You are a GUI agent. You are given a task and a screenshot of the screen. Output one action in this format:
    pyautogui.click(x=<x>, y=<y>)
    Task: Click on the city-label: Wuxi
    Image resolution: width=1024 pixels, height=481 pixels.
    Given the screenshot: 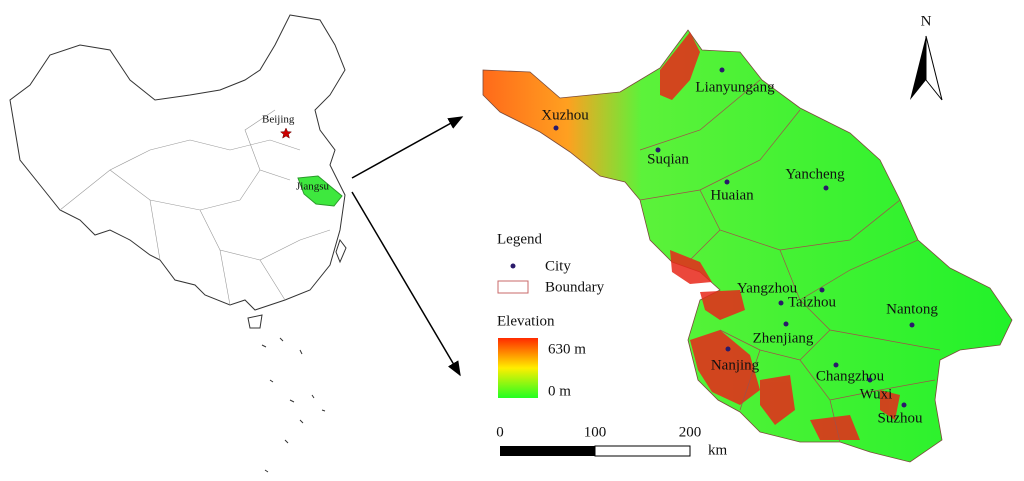 What is the action you would take?
    pyautogui.click(x=876, y=394)
    